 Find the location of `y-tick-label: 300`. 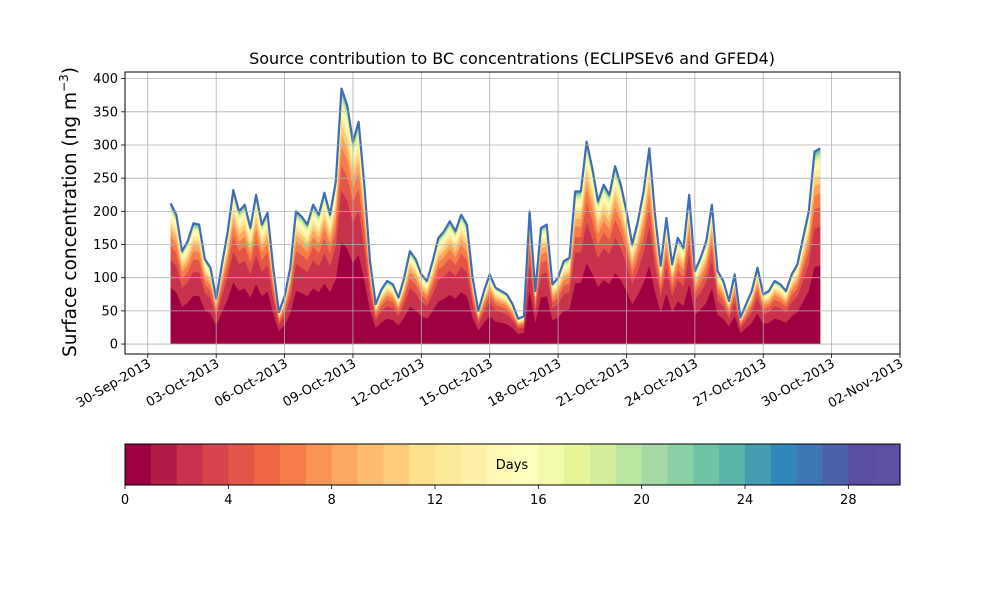

y-tick-label: 300 is located at coordinates (105, 145).